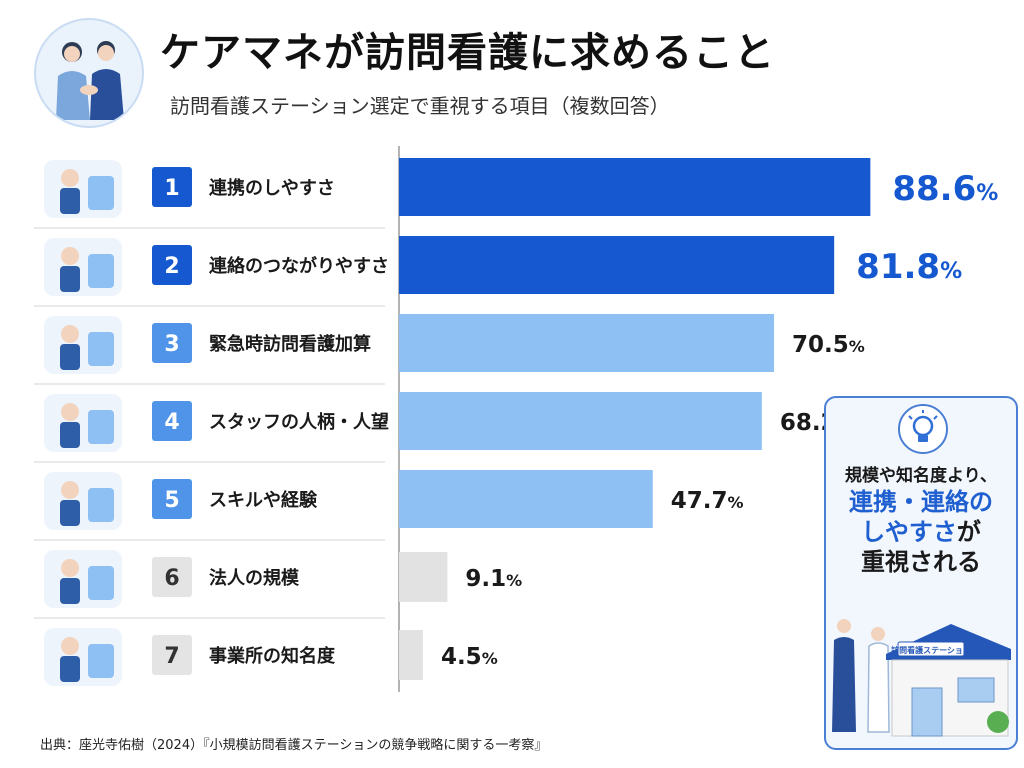 Image resolution: width=1024 pixels, height=768 pixels. Describe the element at coordinates (420, 106) in the screenshot. I see `page-subtitle: 訪問看護ステーション選定で重視する項目（複数回答）` at that location.